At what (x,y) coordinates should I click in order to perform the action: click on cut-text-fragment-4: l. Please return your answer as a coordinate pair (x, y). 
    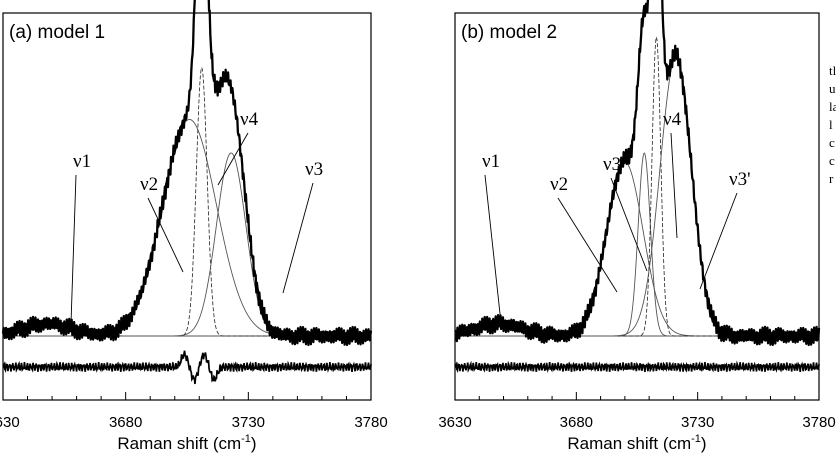
    Looking at the image, I should click on (831, 124).